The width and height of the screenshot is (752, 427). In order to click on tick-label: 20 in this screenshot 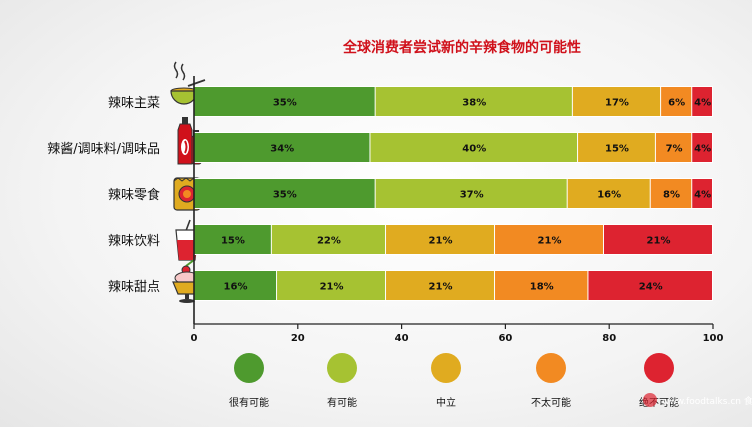, I will do `click(298, 338)`.